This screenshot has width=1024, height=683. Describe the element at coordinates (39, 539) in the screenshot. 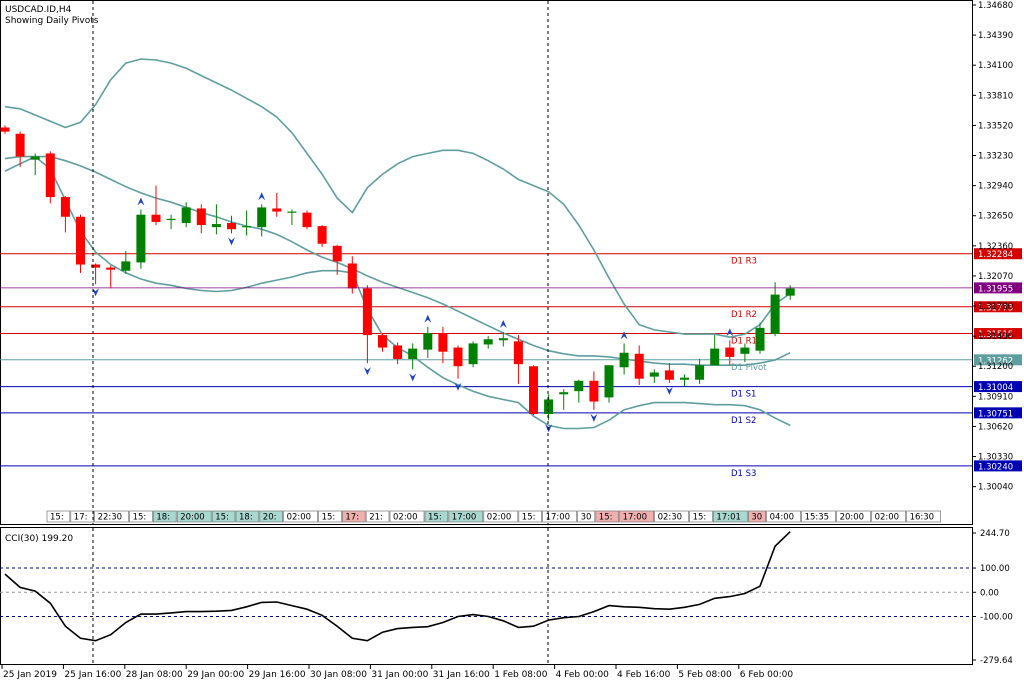

I see `cci-title: CCI(30) 199.20` at that location.